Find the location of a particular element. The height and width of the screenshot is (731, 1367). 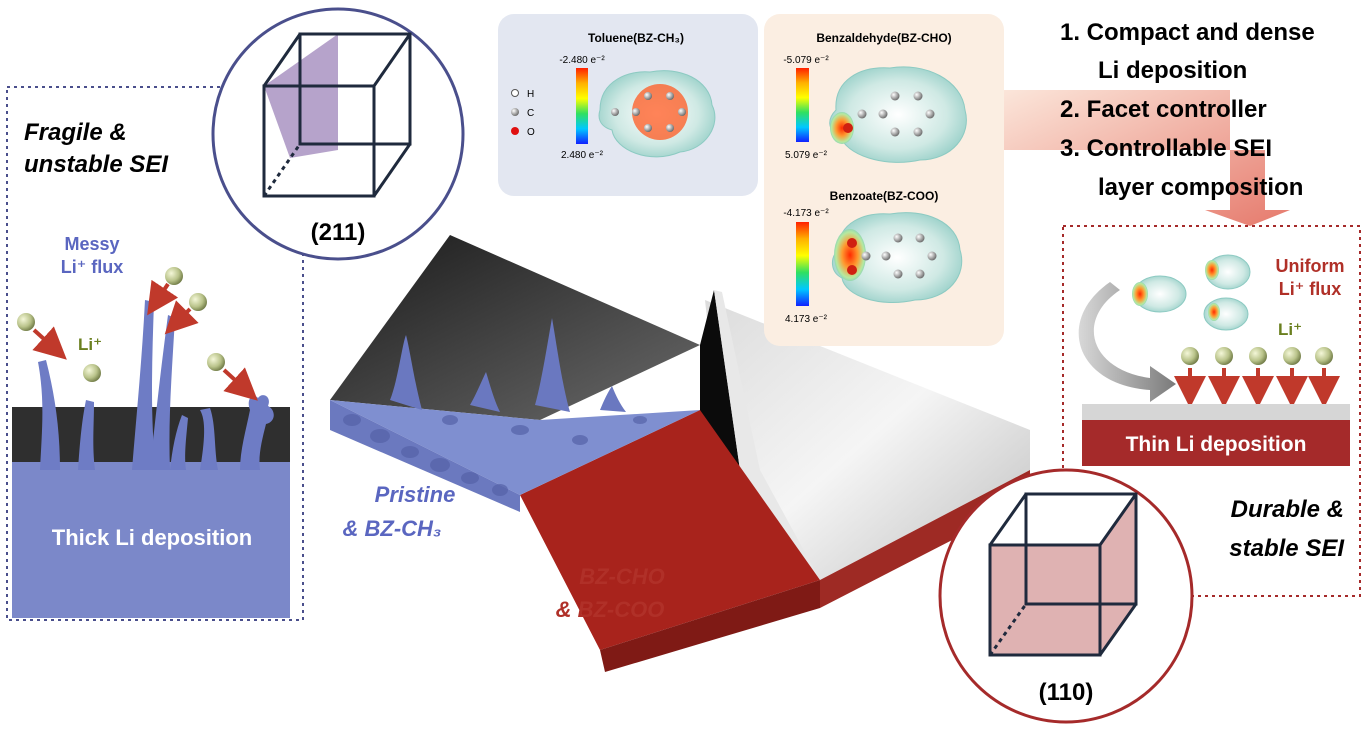

benzoate-max: -4.173 e⁻² is located at coordinates (806, 213).